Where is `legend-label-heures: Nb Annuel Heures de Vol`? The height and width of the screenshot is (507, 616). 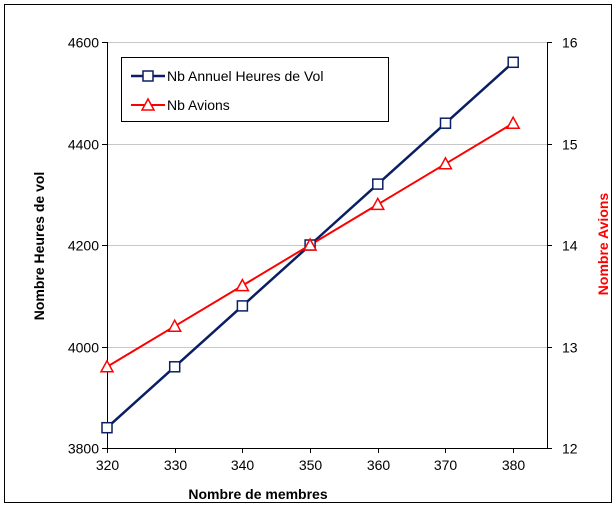
legend-label-heures: Nb Annuel Heures de Vol is located at coordinates (245, 76).